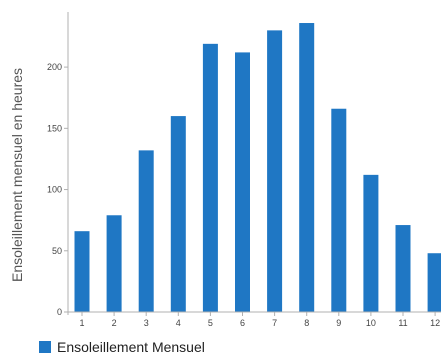 The image size is (441, 355). What do you see at coordinates (81, 323) in the screenshot?
I see `x-tick-label: 1` at bounding box center [81, 323].